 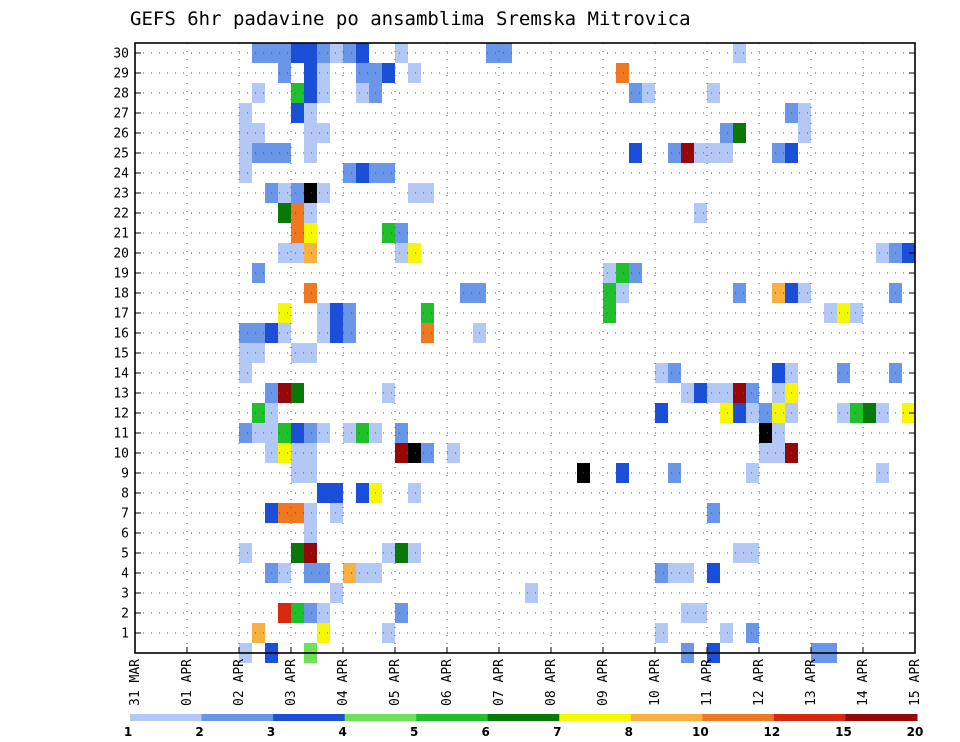 What do you see at coordinates (121, 414) in the screenshot?
I see `y-tick-label: 12` at bounding box center [121, 414].